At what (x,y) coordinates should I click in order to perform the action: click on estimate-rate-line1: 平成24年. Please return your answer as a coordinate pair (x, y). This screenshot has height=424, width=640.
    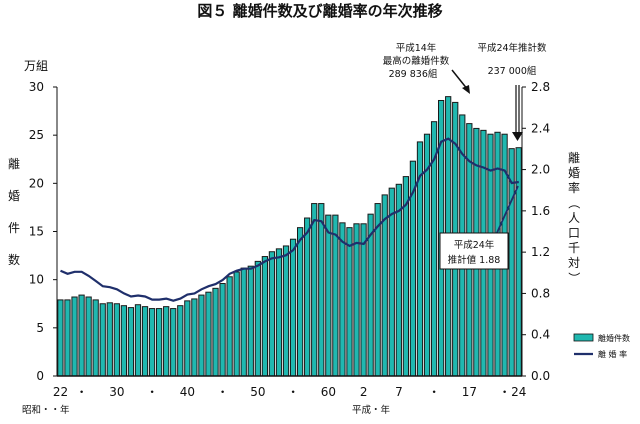
    Looking at the image, I should click on (474, 245).